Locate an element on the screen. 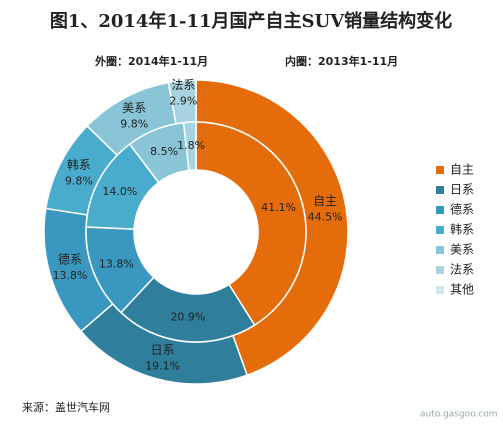  watermark: auto.gasgoo.com is located at coordinates (459, 415).